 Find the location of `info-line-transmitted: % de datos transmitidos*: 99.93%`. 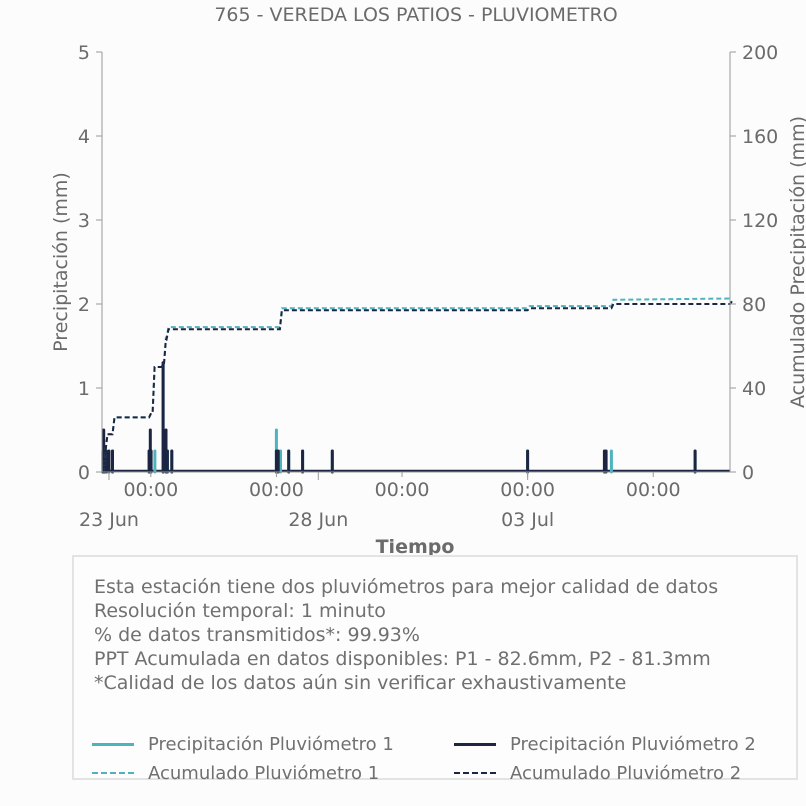

info-line-transmitted: % de datos transmitidos*: 99.93% is located at coordinates (257, 635).